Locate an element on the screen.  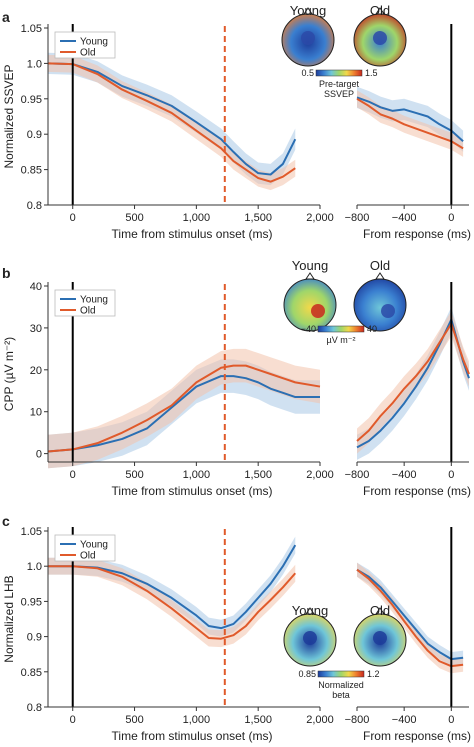
colorbar-max-label: 1.5 is located at coordinates (371, 73).